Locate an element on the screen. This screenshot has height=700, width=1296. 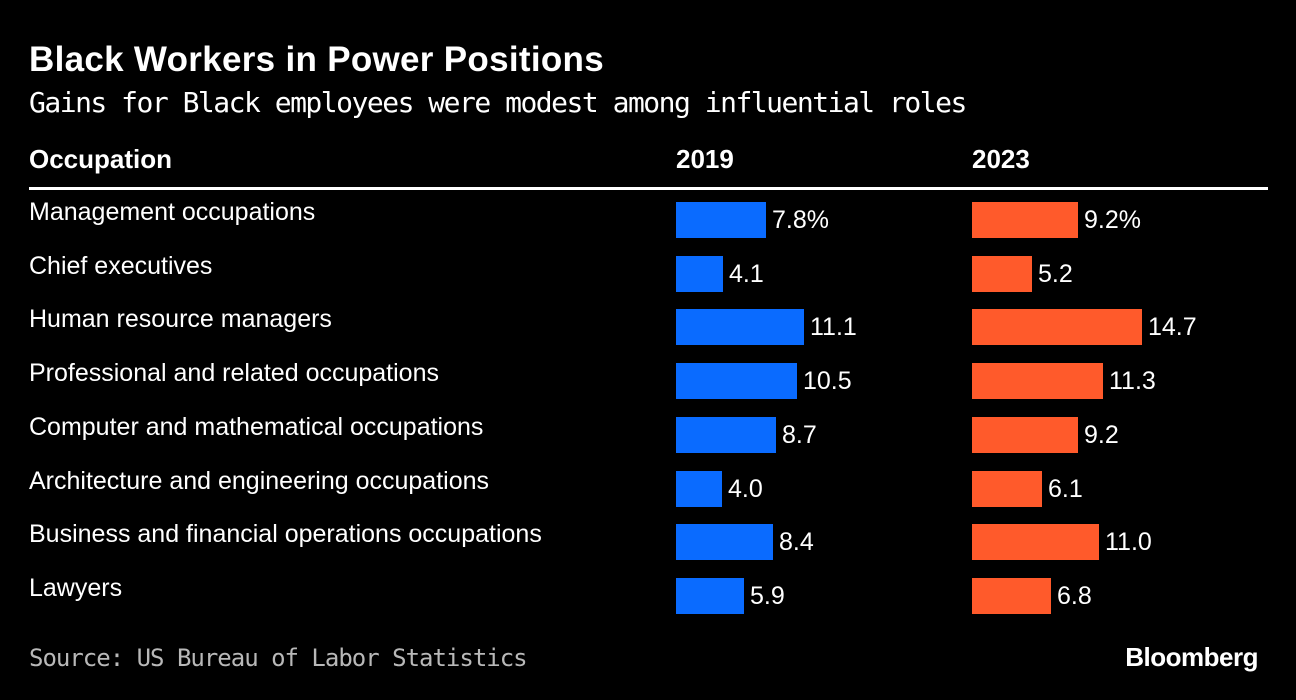
row-label: Architecture and engineering occupations is located at coordinates (259, 481).